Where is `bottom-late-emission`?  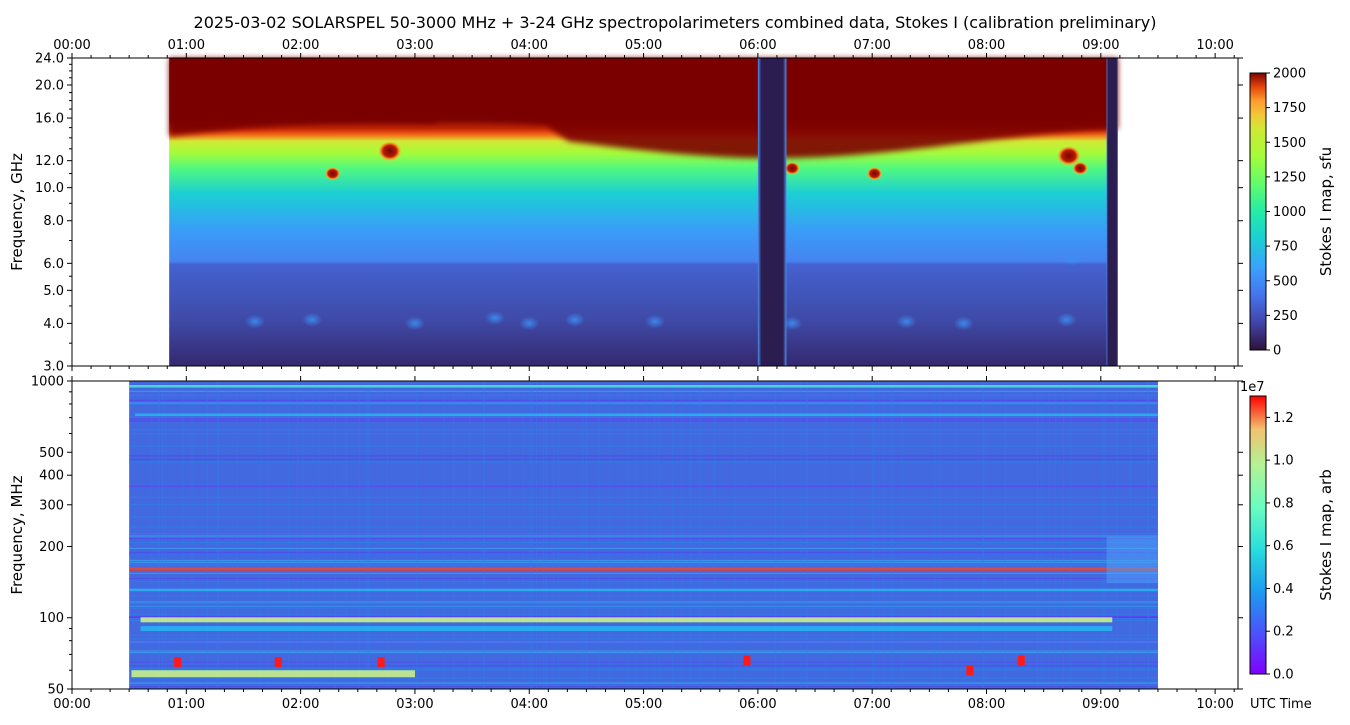 bottom-late-emission is located at coordinates (1132, 560).